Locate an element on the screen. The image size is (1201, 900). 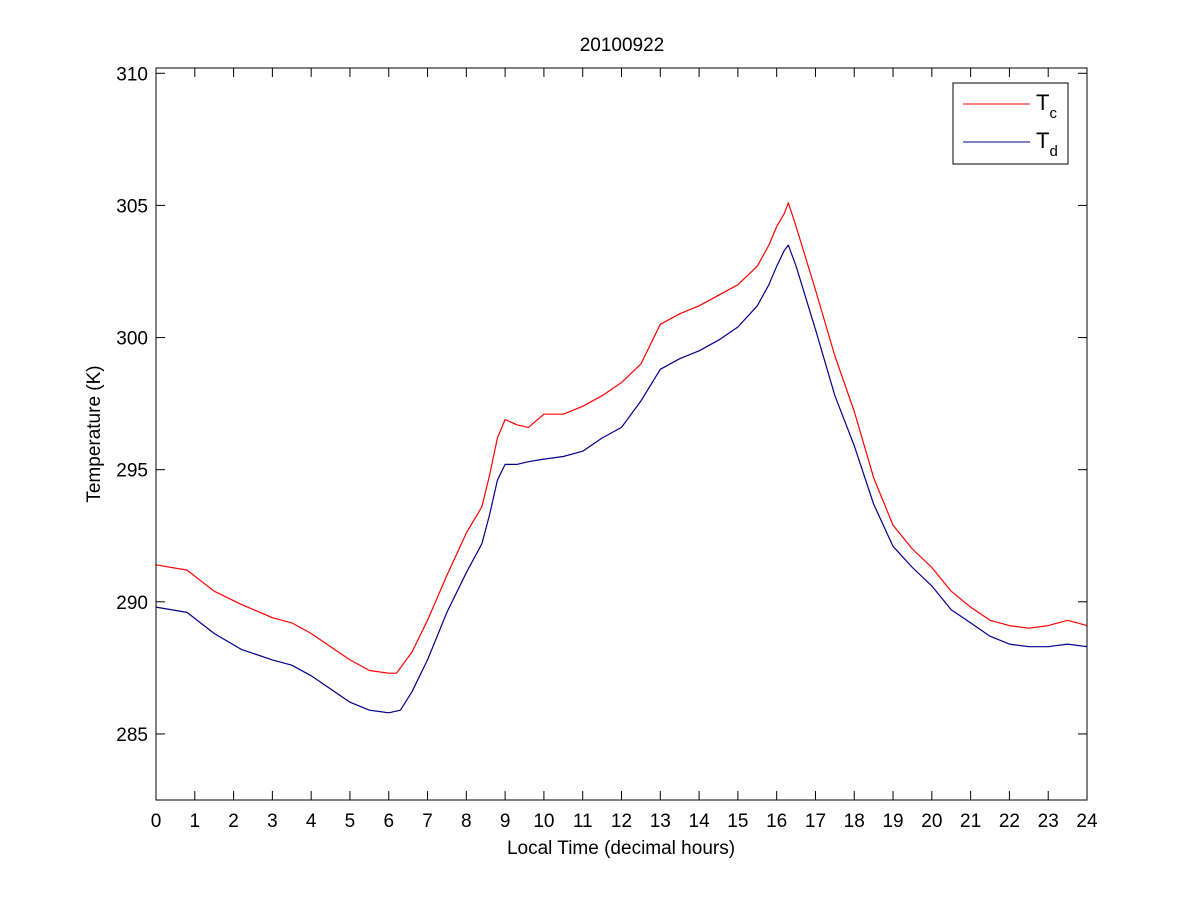
chart-title: 20100922 is located at coordinates (622, 45).